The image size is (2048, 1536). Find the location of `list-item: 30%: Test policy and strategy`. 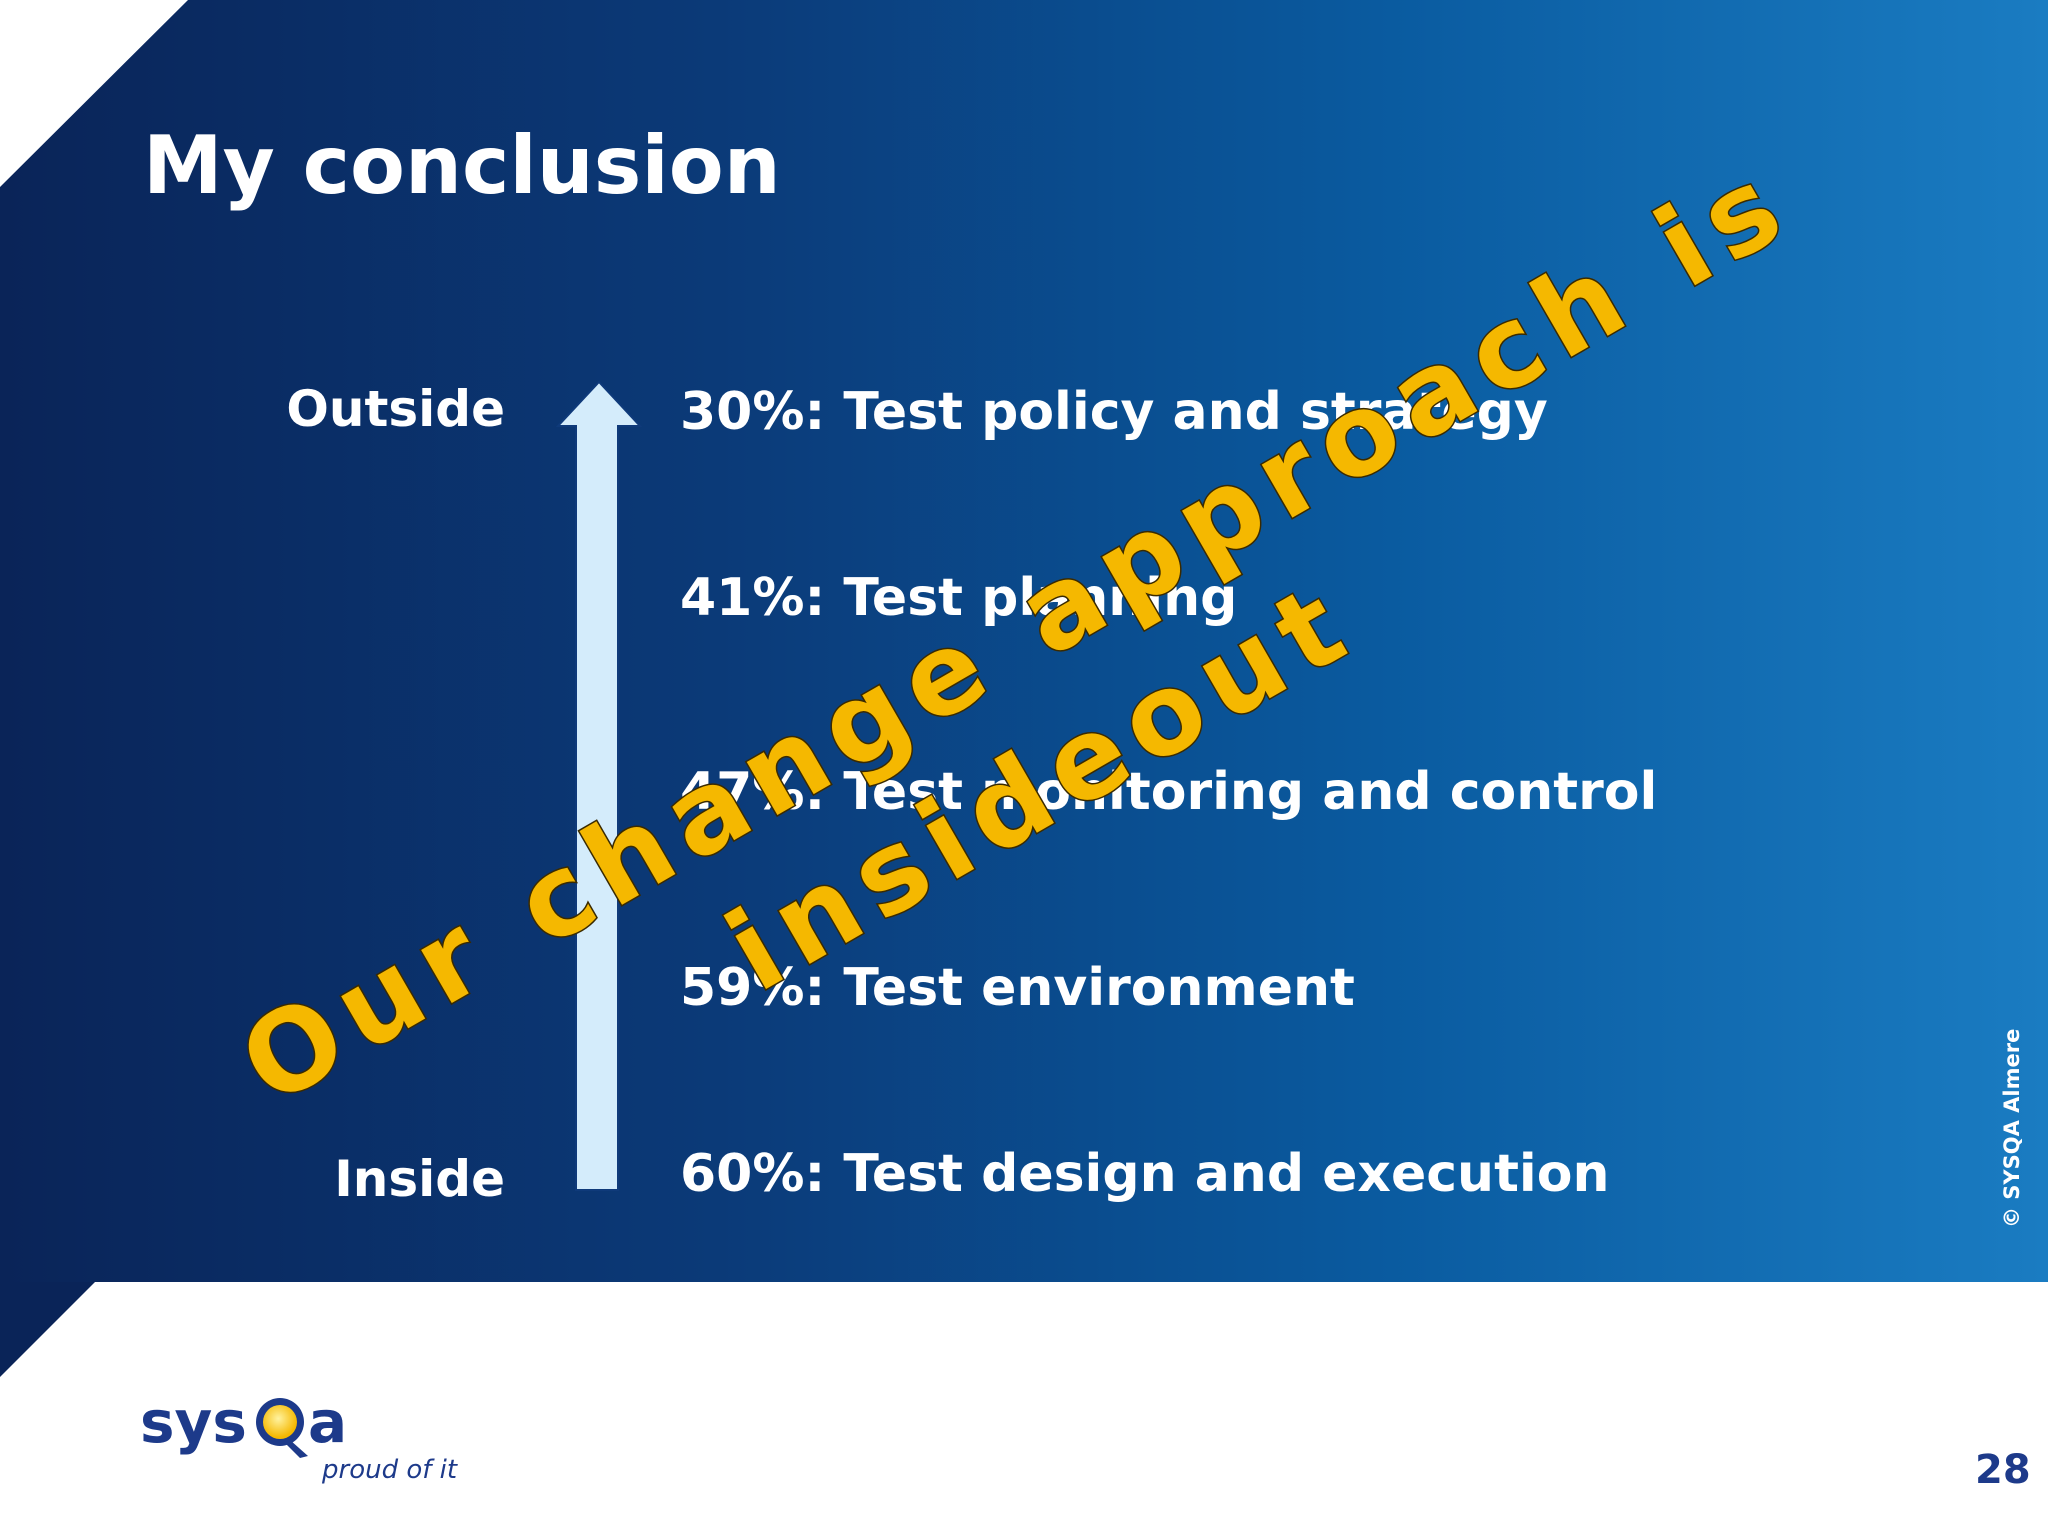

list-item: 30%: Test policy and strategy is located at coordinates (1114, 412).